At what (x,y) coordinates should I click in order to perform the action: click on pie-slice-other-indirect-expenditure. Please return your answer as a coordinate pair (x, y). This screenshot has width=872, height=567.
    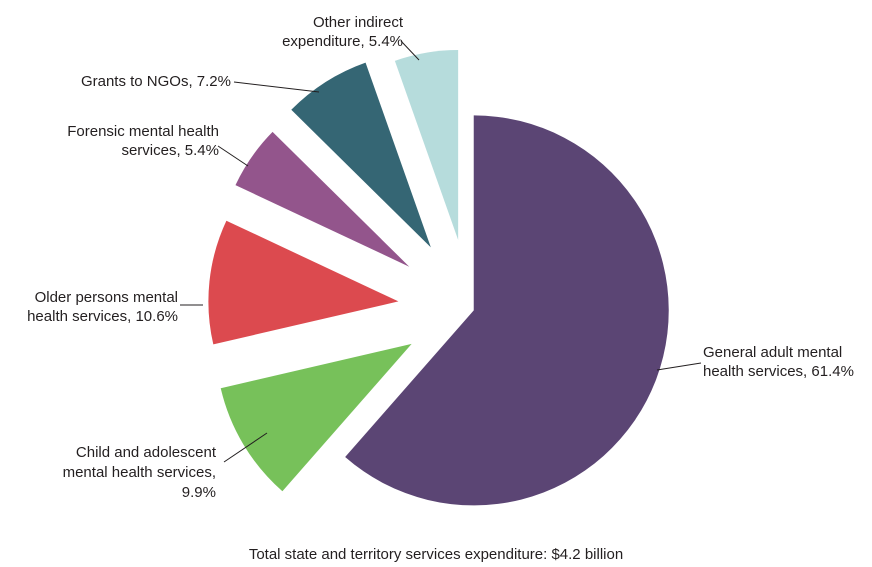
    Looking at the image, I should click on (426, 145).